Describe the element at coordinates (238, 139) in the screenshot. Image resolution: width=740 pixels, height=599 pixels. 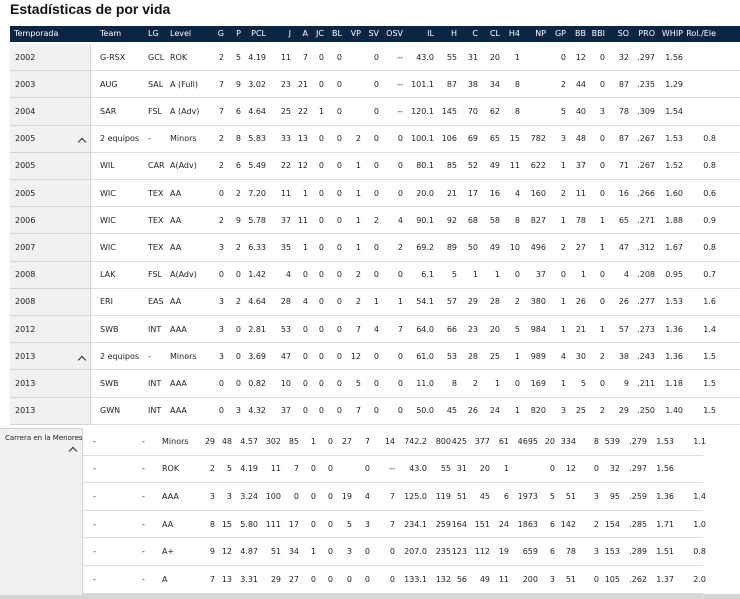
I see `stat-cell: 8` at that location.